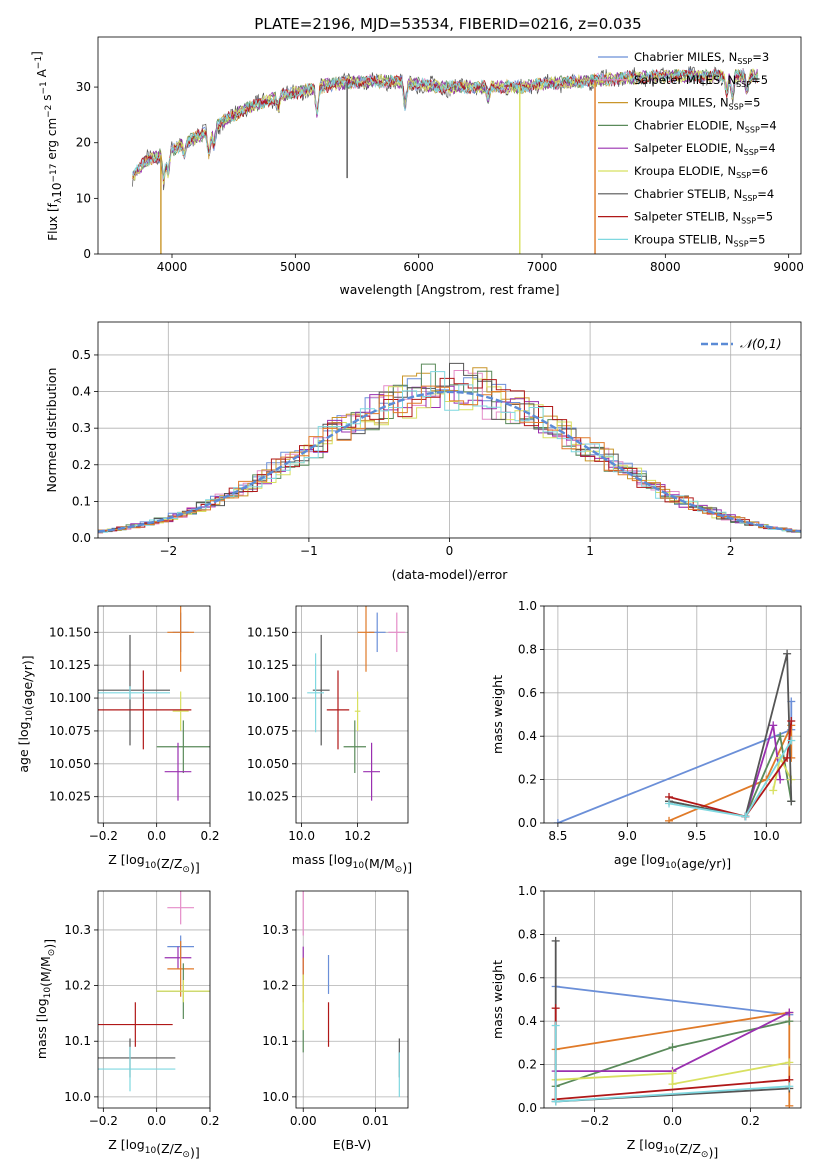 The image size is (819, 1170). Describe the element at coordinates (47, 100) in the screenshot. I see `label-part: s` at that location.